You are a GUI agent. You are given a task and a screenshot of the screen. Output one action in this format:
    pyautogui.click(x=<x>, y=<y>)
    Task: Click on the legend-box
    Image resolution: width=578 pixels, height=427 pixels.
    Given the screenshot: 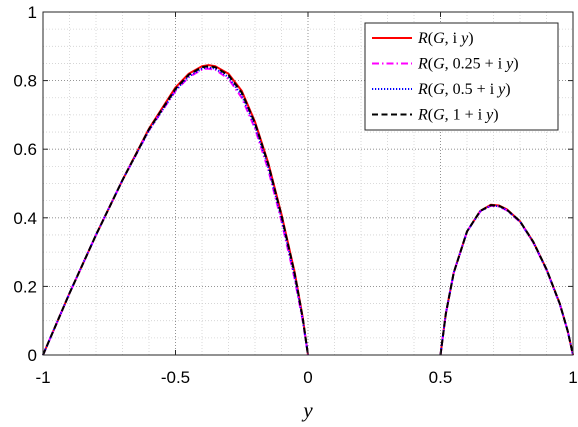 What is the action you would take?
    pyautogui.click(x=461, y=76)
    